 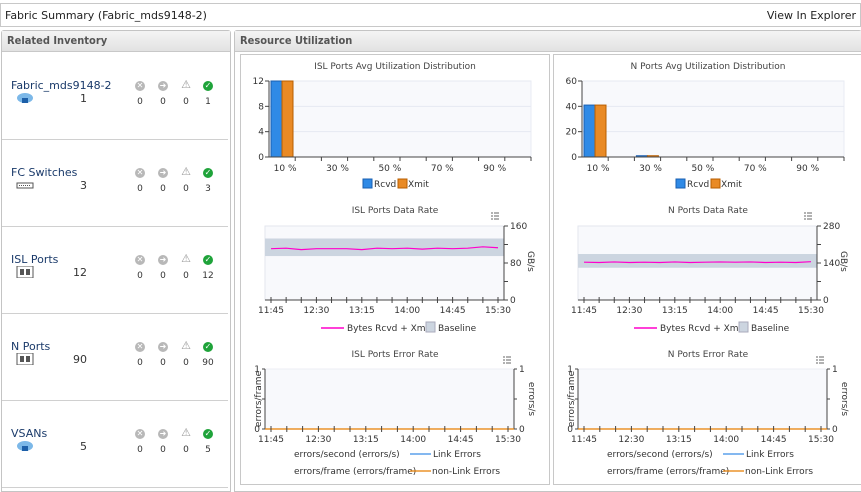 I want to click on inventory-count: 3, so click(x=83, y=185).